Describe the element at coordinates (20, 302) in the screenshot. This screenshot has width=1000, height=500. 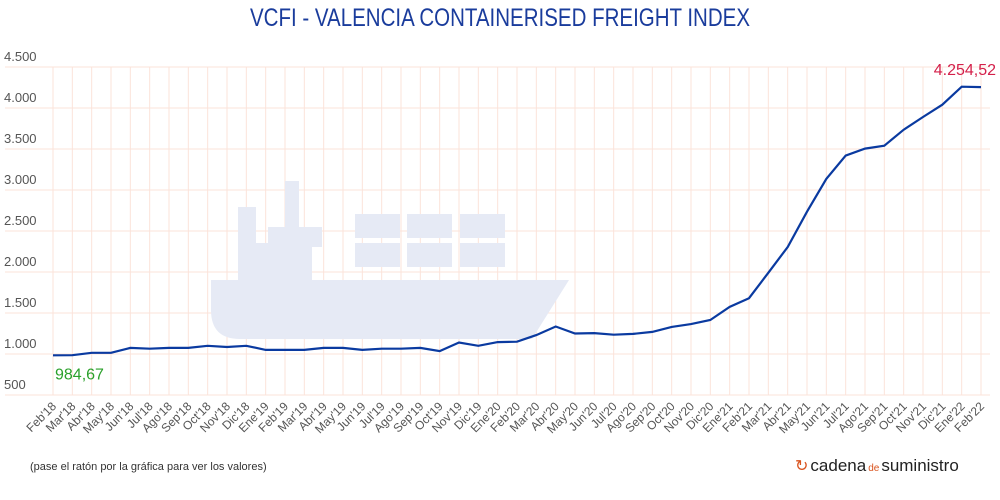
I see `y-tick-label: 1.500` at that location.